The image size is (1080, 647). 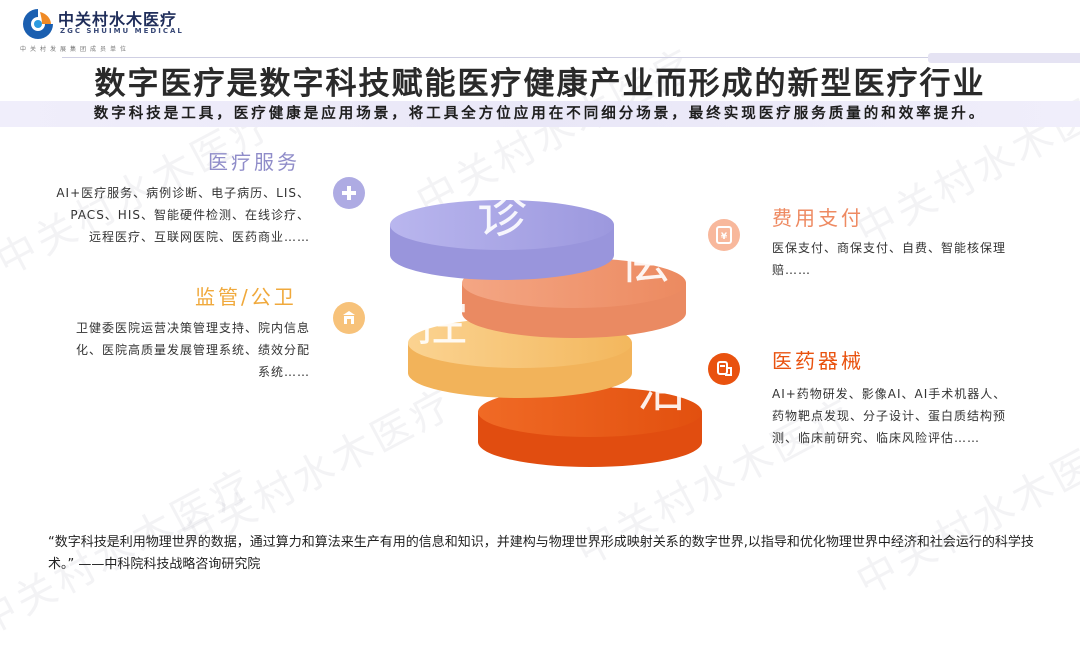 What do you see at coordinates (662, 389) in the screenshot?
I see `disk-label-bottom: 治` at bounding box center [662, 389].